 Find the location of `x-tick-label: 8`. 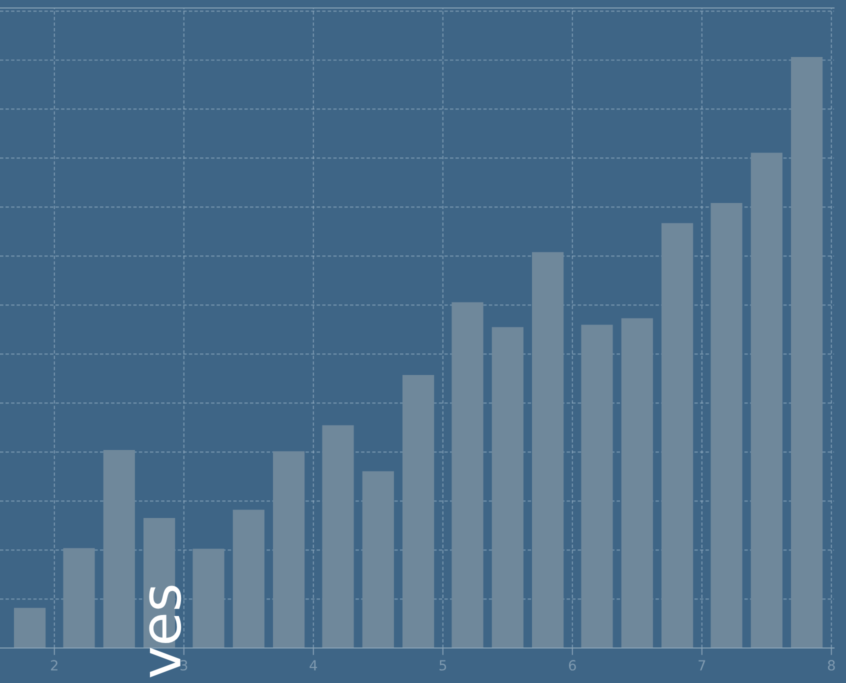

x-tick-label: 8 is located at coordinates (831, 665).